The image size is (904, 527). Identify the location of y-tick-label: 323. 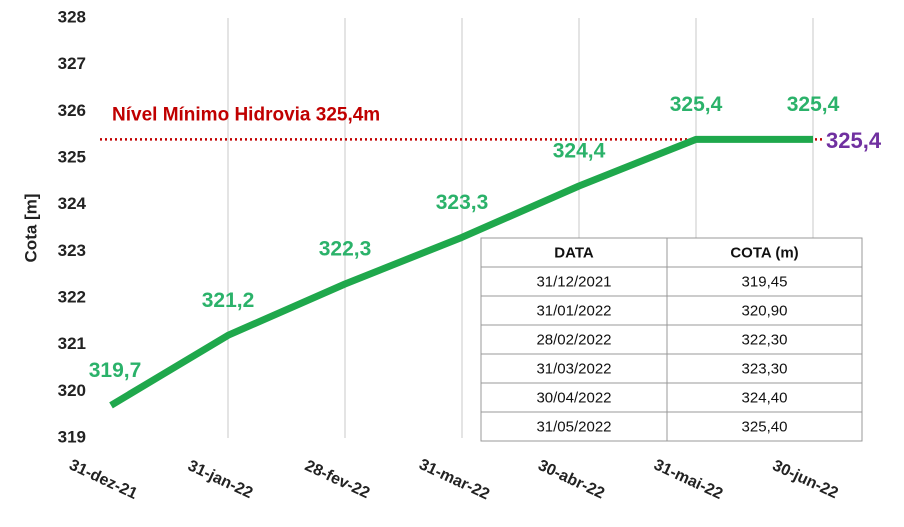
(72, 250).